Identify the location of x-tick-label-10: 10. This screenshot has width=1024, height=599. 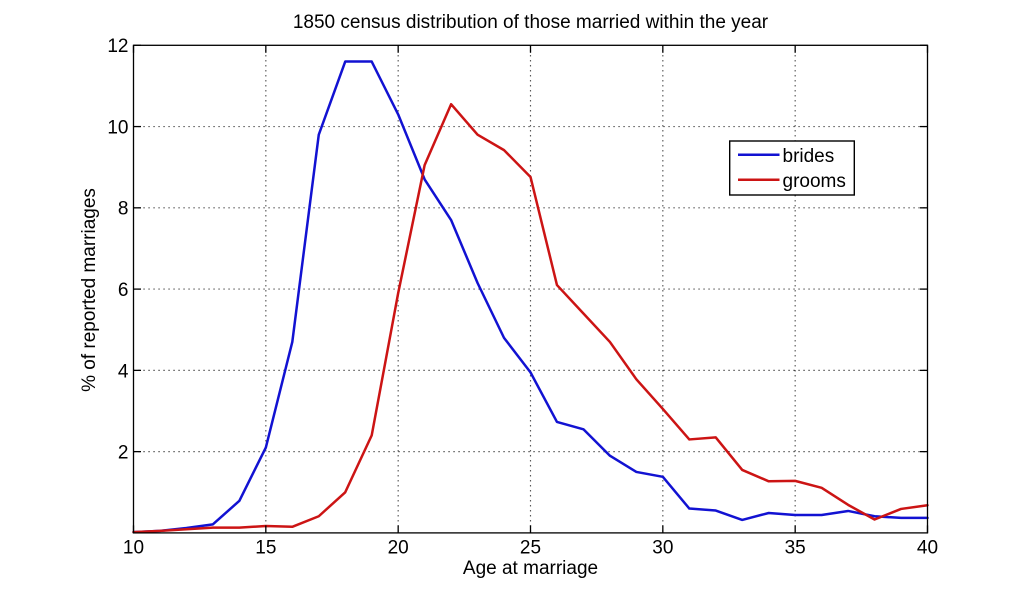
(133, 548).